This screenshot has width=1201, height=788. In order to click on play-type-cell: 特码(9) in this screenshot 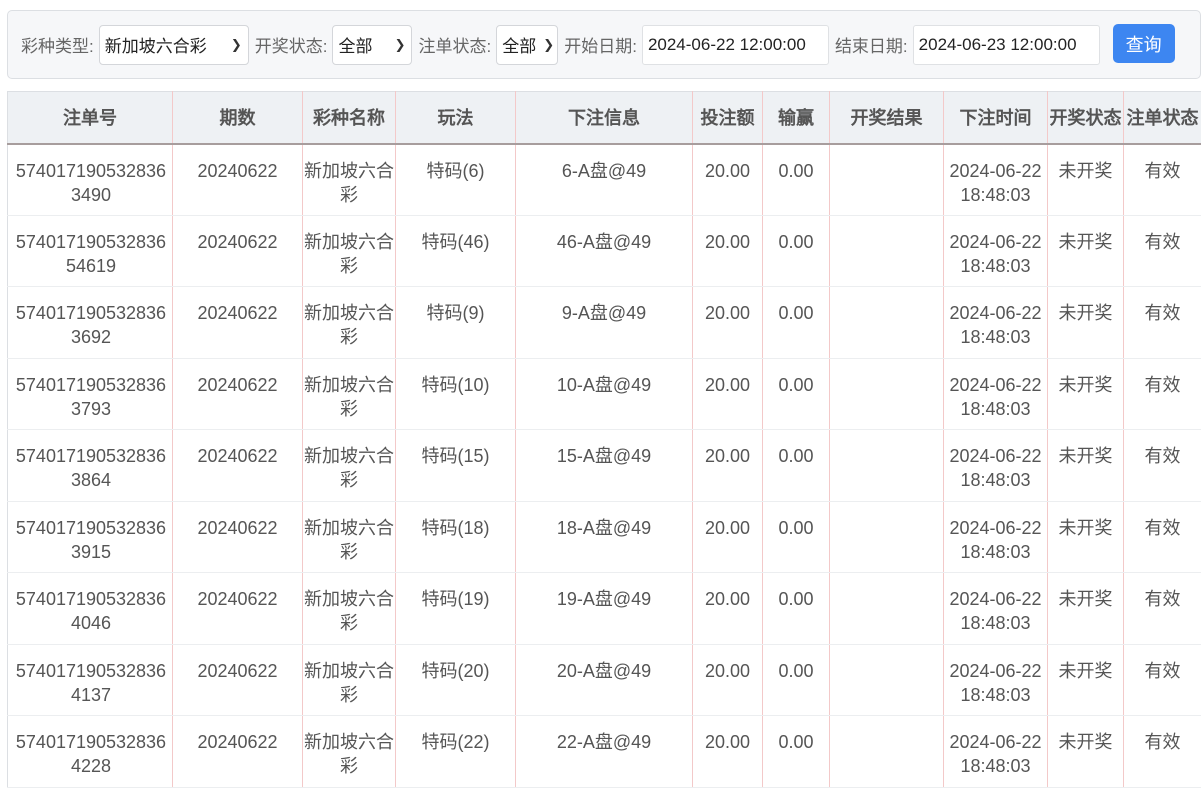, I will do `click(456, 323)`.